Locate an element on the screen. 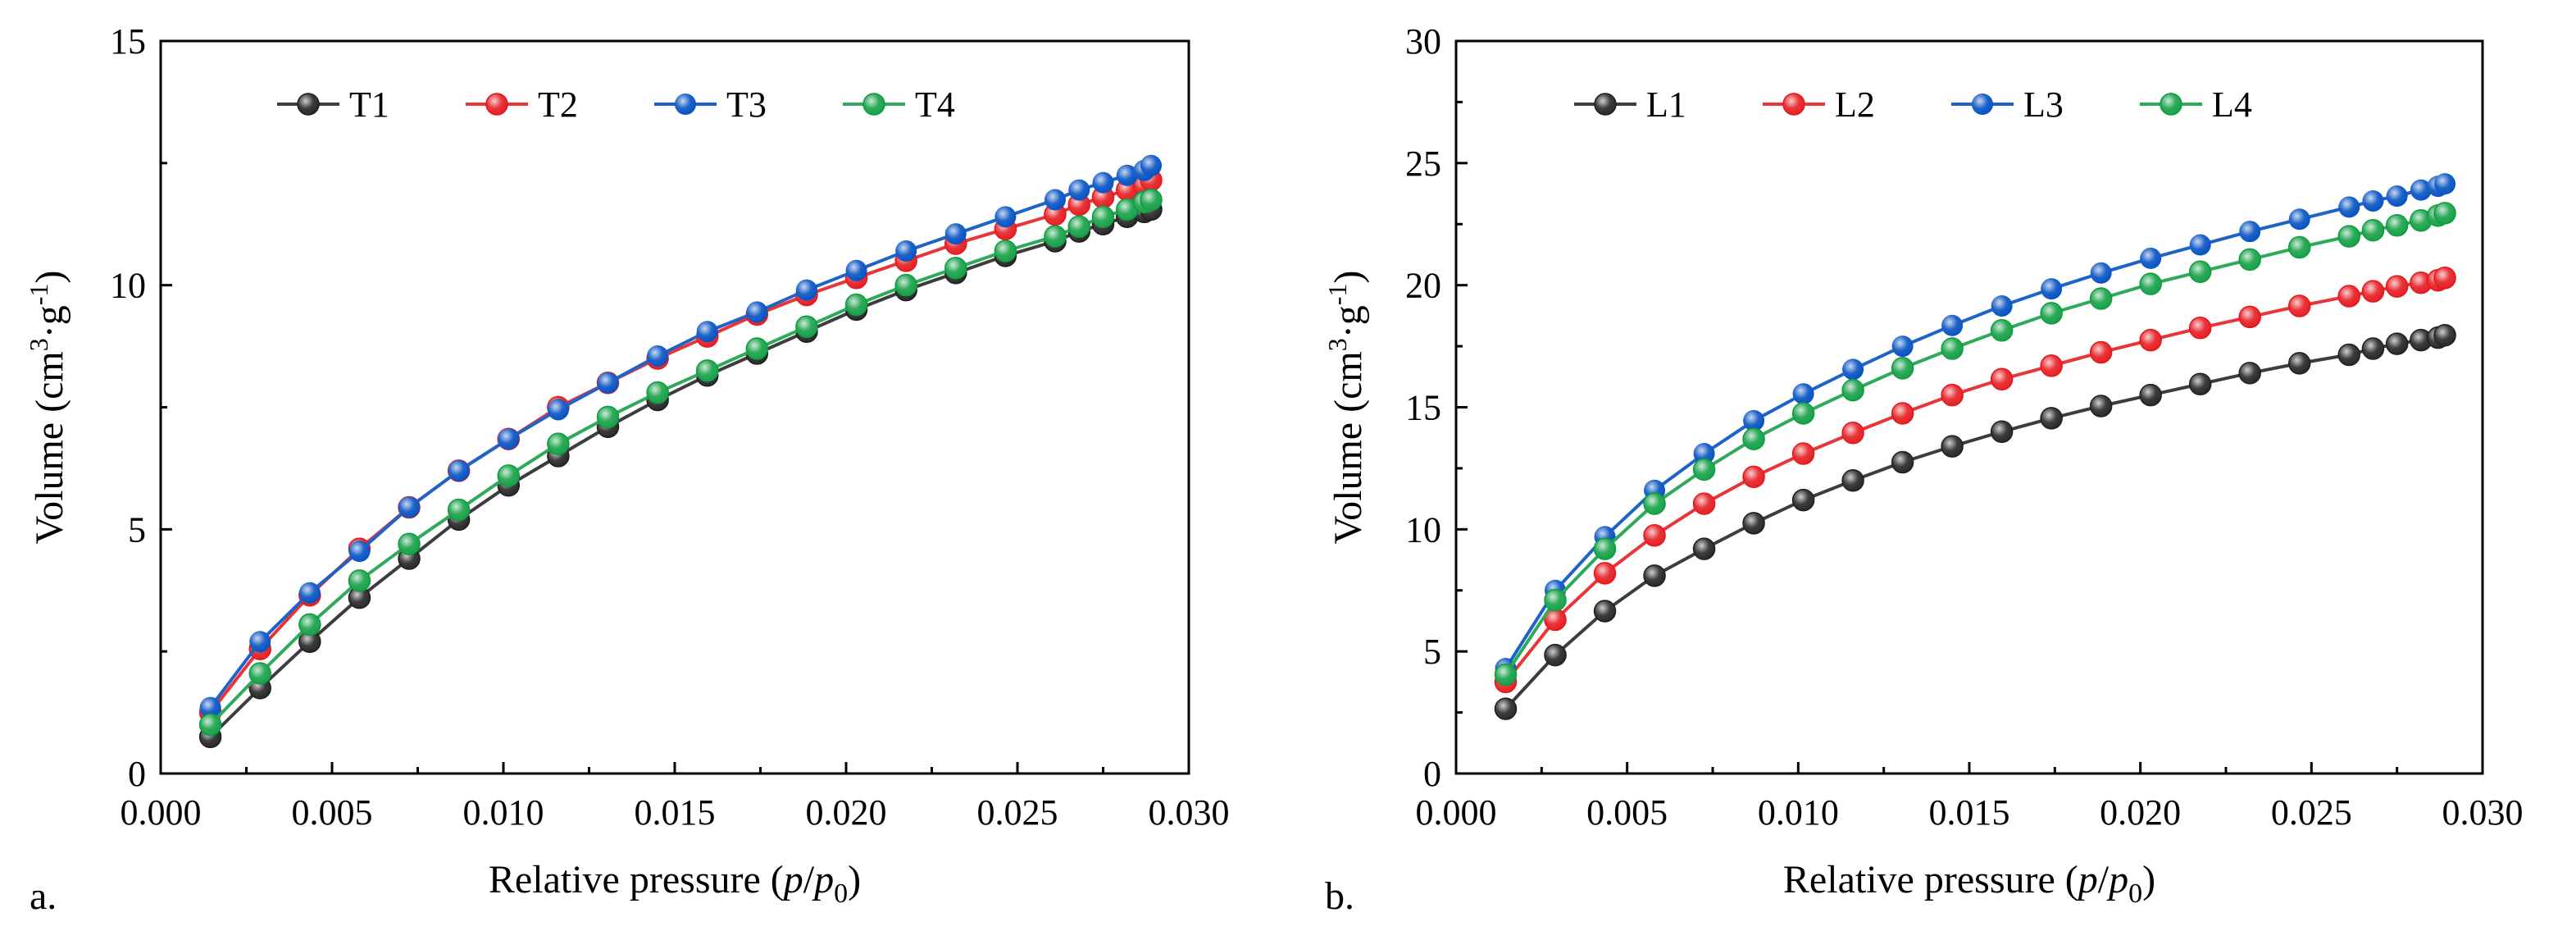 The height and width of the screenshot is (931, 2576). x-label-sub: 0 is located at coordinates (2135, 894).